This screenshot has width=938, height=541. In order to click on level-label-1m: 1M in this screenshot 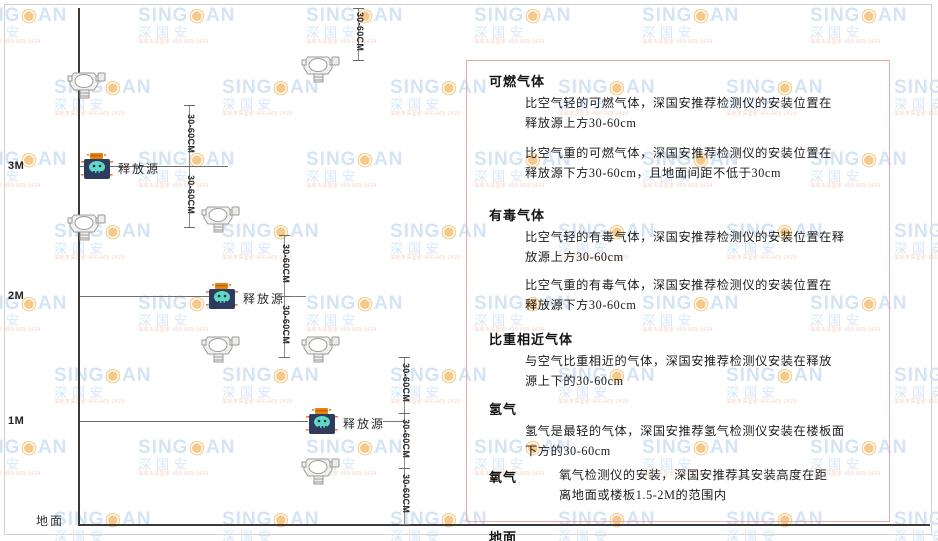, I will do `click(16, 421)`.